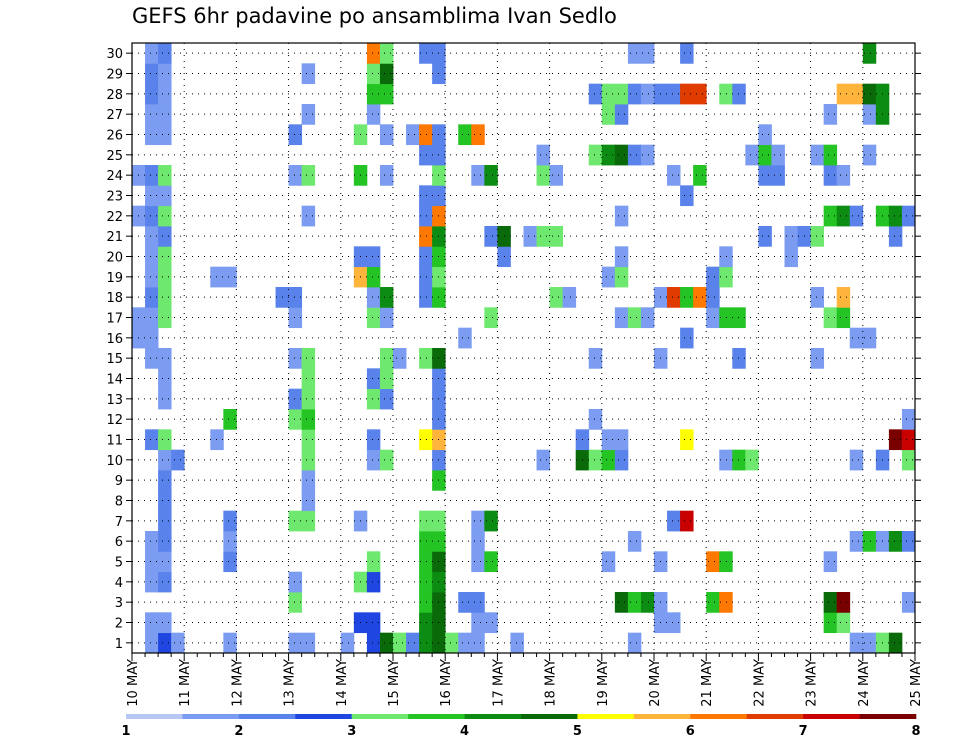 This screenshot has height=742, width=960. Describe the element at coordinates (185, 683) in the screenshot. I see `x-tick-label: 11 MAY` at that location.